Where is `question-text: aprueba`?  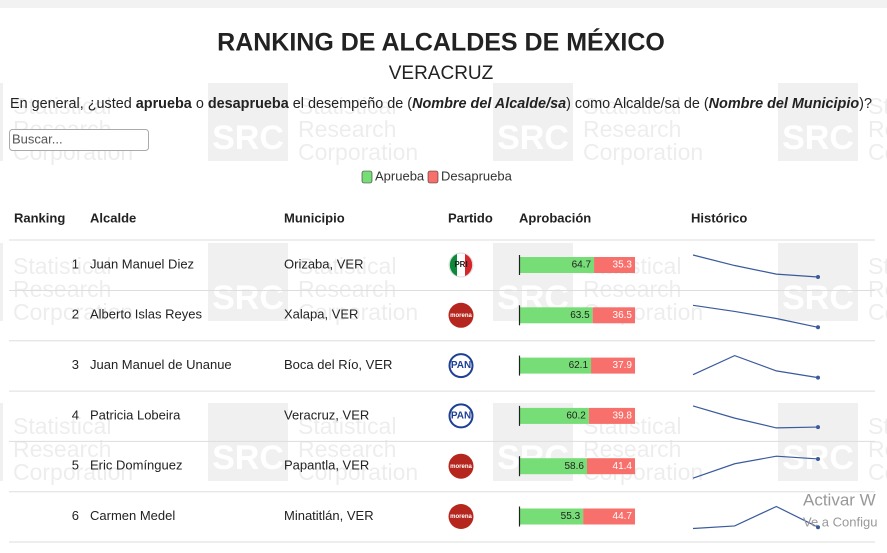
question-text: aprueba is located at coordinates (164, 103).